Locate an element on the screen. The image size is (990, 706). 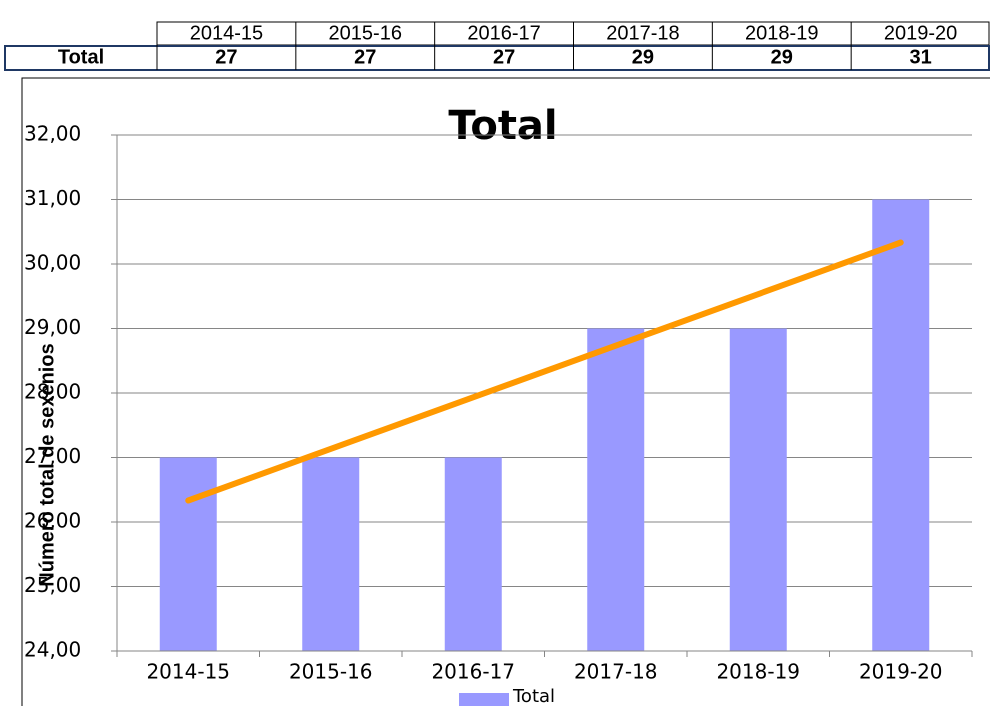
table-row-border is located at coordinates (497, 58).